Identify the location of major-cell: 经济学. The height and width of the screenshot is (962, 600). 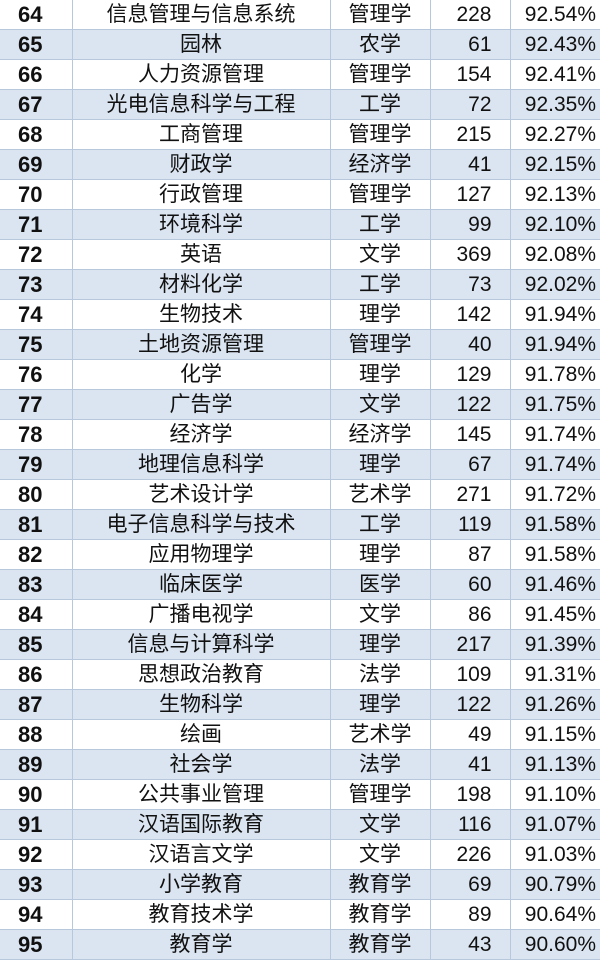
(201, 434).